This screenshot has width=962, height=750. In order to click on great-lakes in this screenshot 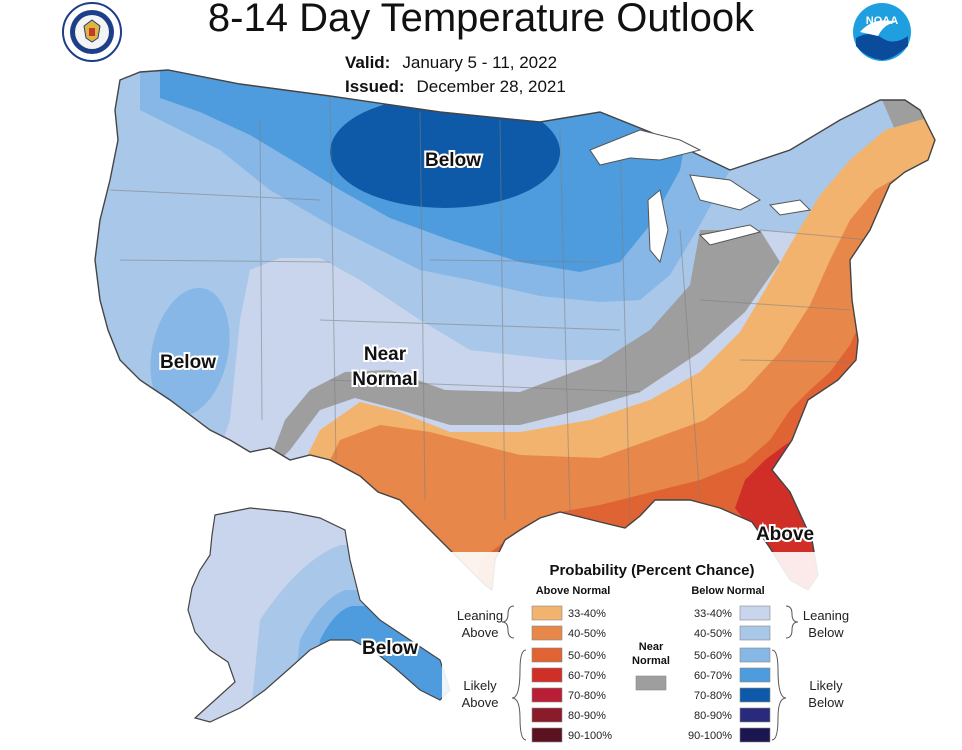, I will do `click(700, 196)`.